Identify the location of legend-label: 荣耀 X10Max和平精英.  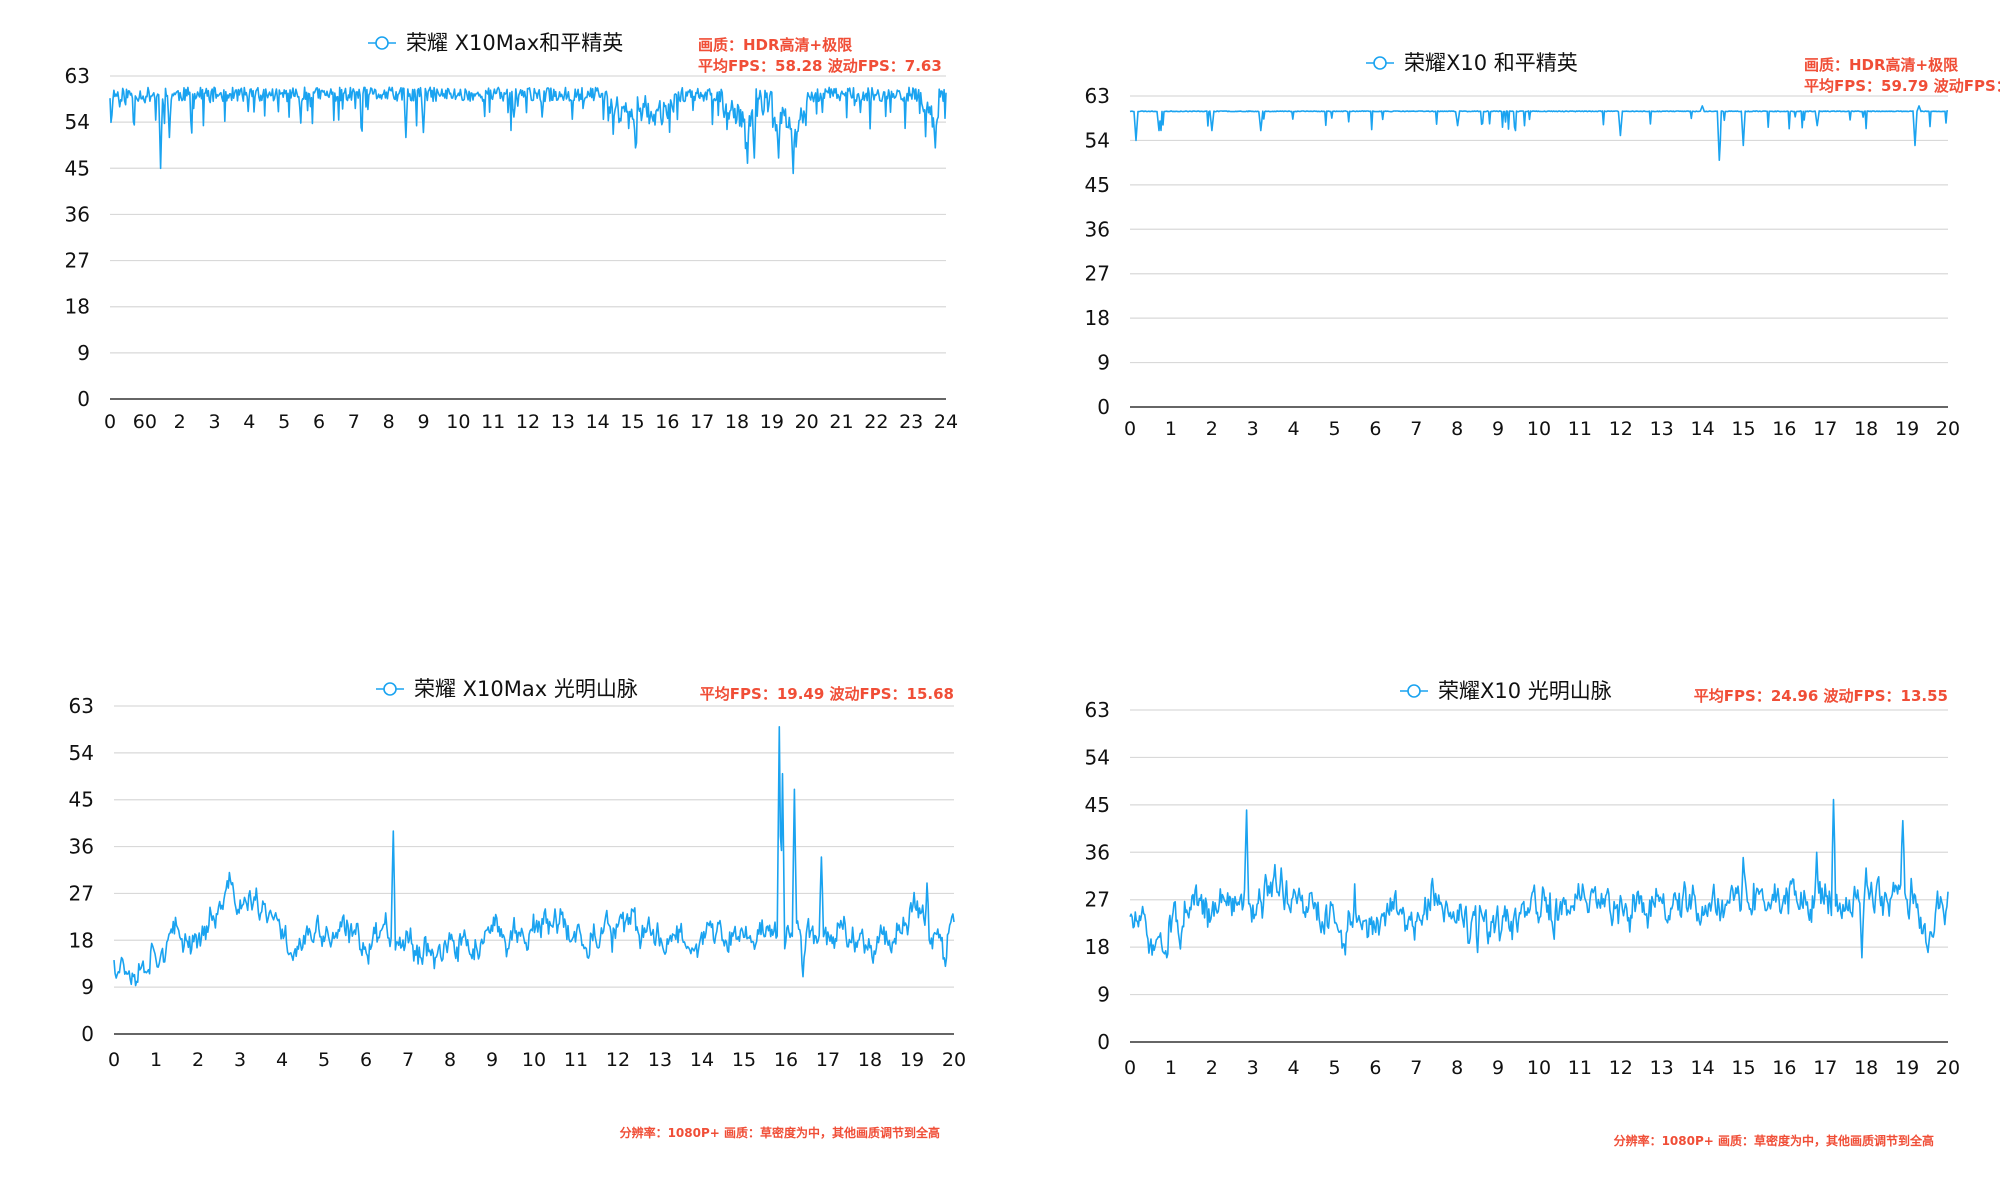
(514, 43).